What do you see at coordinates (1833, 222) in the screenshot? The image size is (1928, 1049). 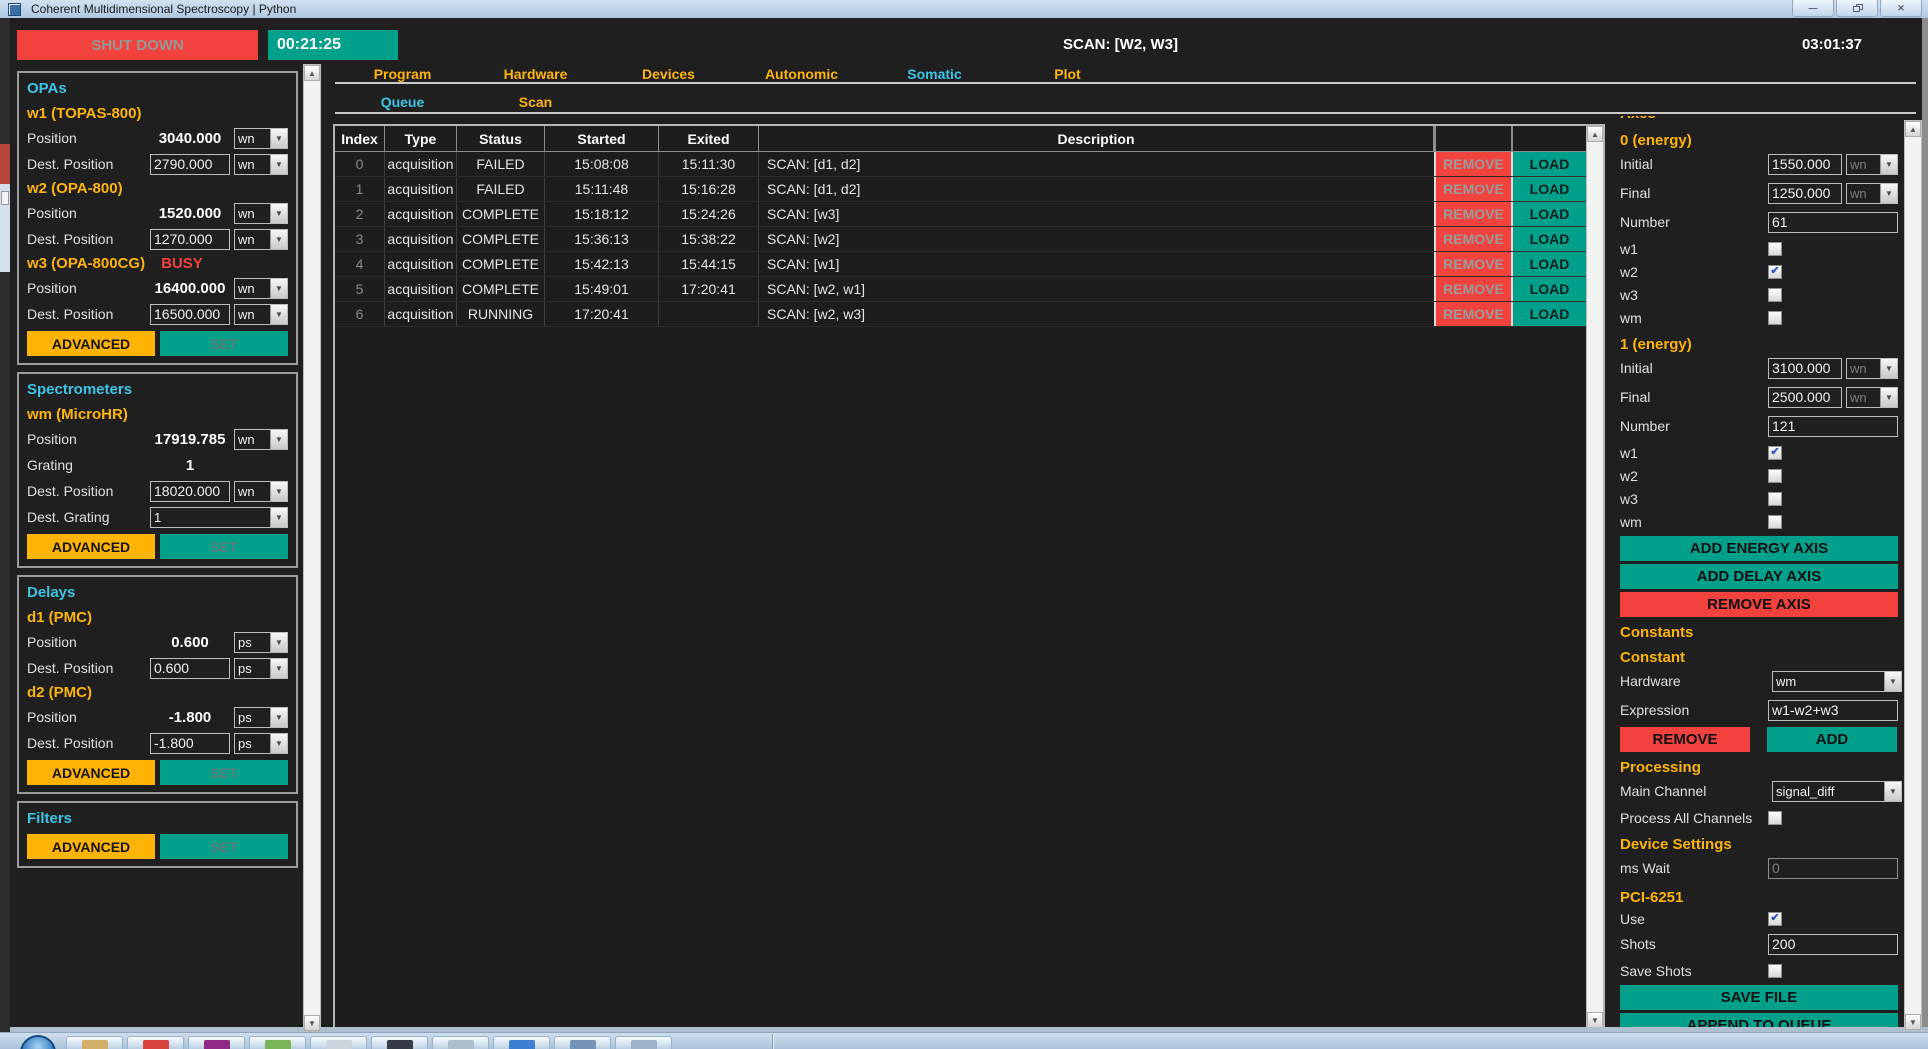 I see `input-number` at bounding box center [1833, 222].